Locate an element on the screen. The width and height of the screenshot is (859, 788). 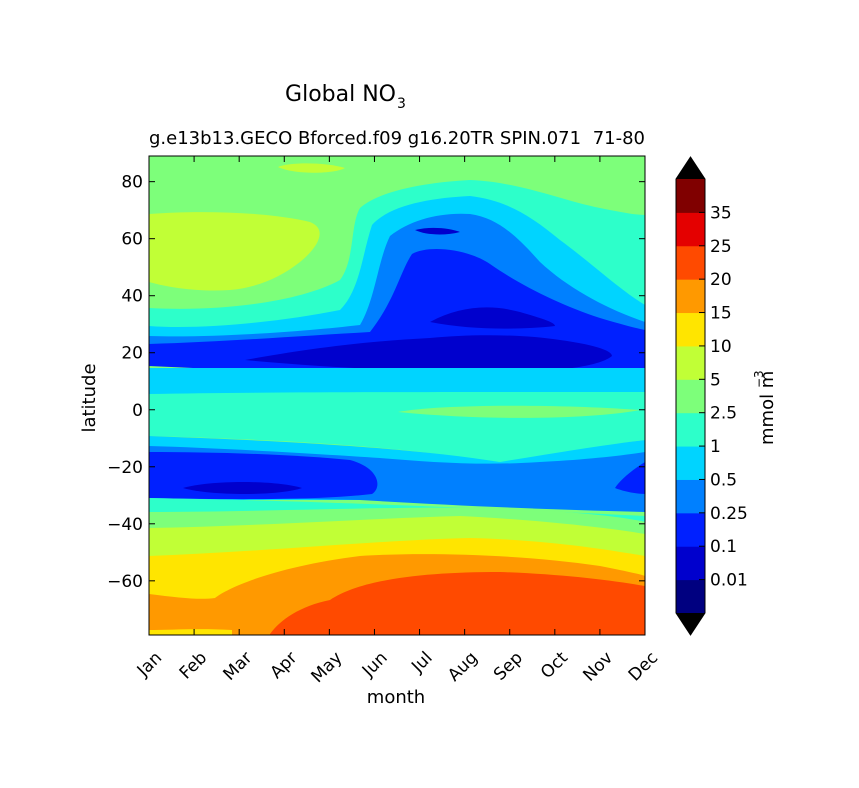
x-tick-label: Oct is located at coordinates (554, 665).